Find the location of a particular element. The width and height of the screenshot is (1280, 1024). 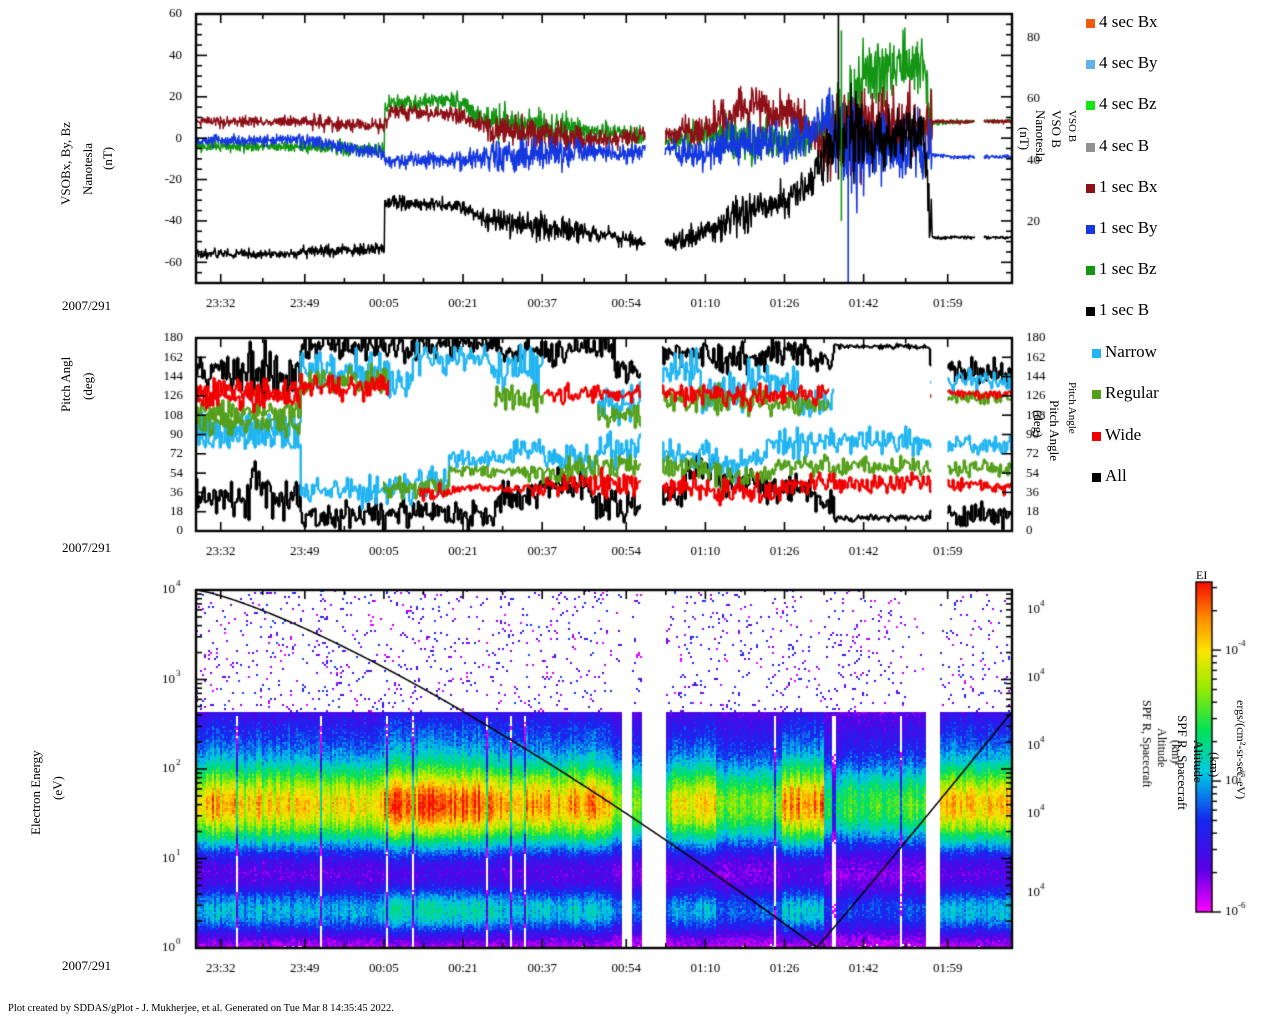

legend-swatch-1-sec-bz is located at coordinates (1090, 271).